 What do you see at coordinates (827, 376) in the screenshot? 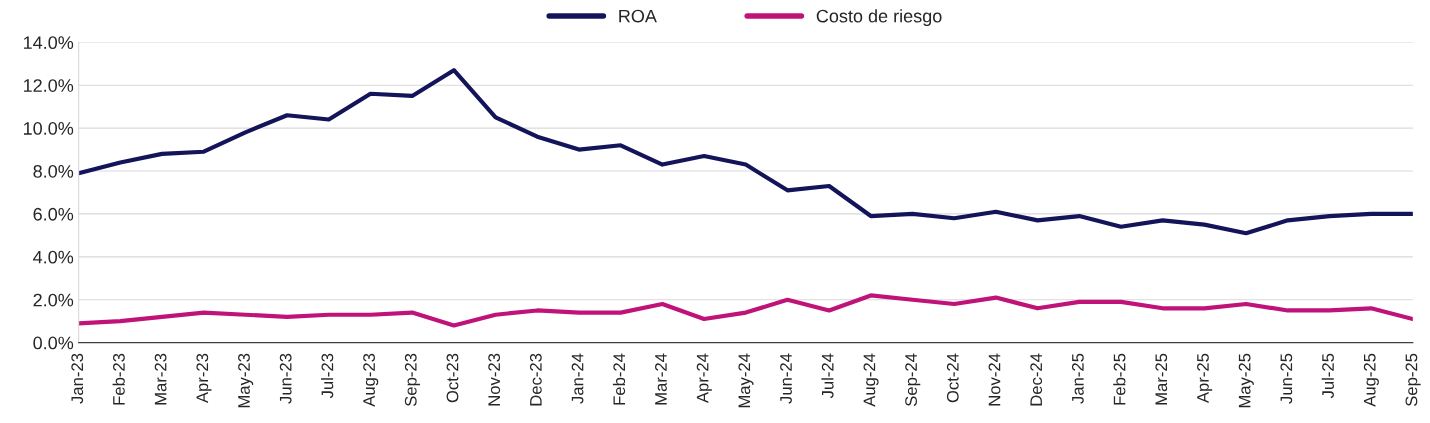
I see `x-tick-label: Jul-24` at bounding box center [827, 376].